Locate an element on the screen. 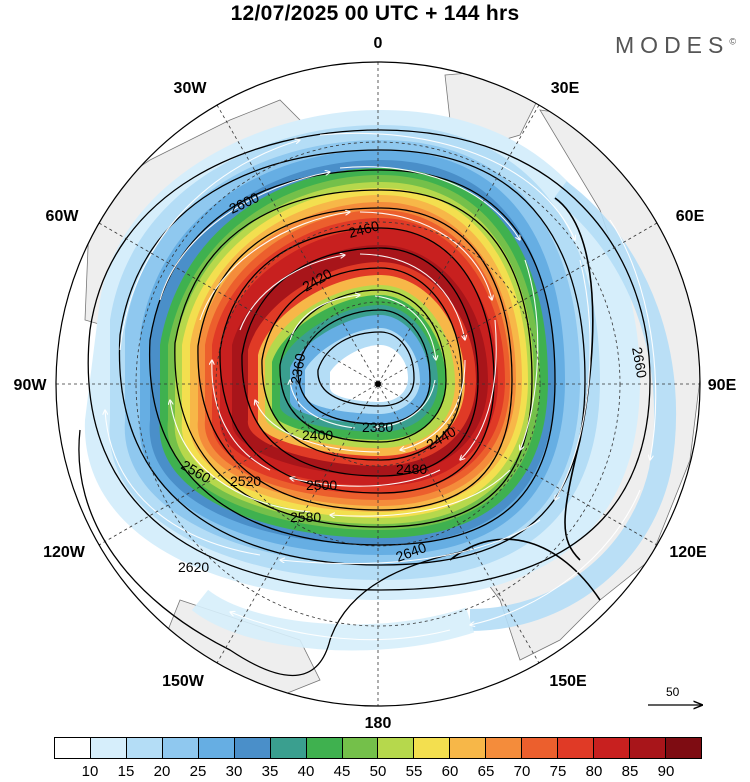 The height and width of the screenshot is (782, 750). reference-arrow-icon is located at coordinates (677, 700).